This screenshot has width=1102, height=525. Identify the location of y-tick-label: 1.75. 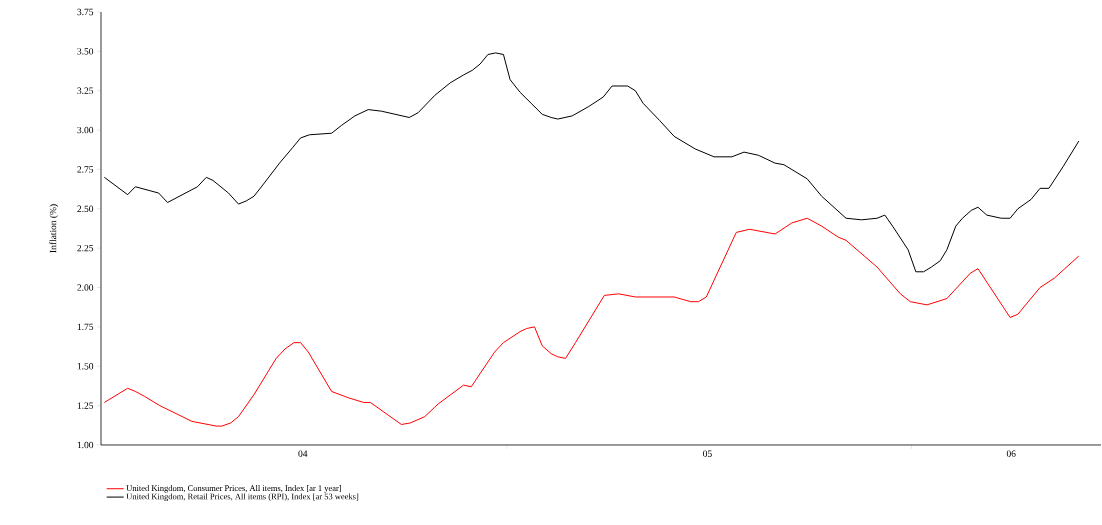
(85, 327).